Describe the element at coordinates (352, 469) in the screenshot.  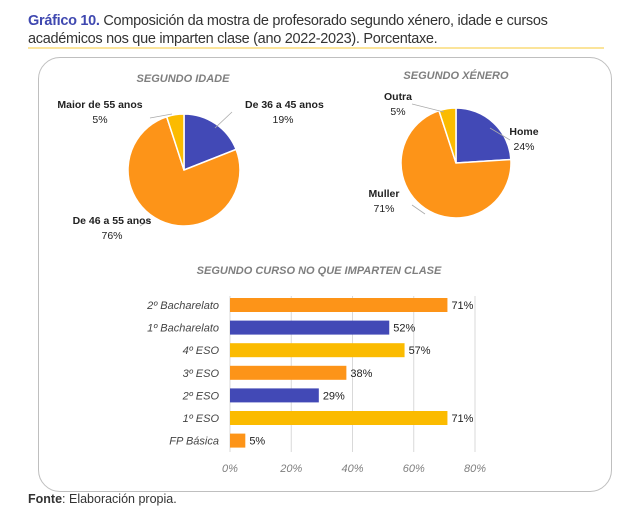
I see `x-tick-label: 40%` at that location.